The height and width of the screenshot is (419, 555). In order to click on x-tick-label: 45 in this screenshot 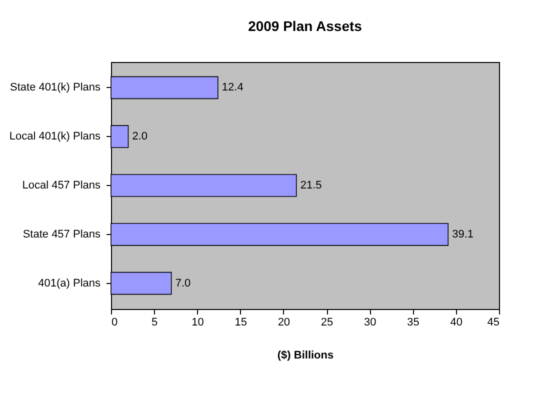, I will do `click(493, 322)`.